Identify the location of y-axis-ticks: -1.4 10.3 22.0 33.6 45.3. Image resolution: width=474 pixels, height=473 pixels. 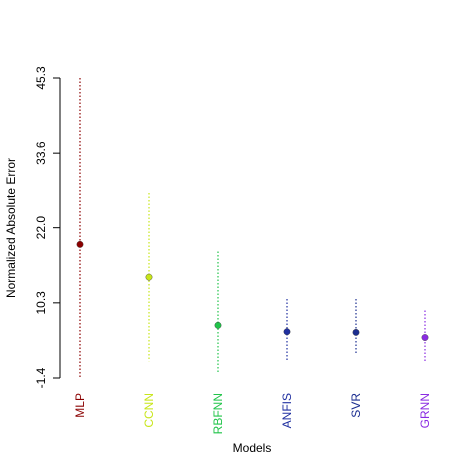
(47, 227).